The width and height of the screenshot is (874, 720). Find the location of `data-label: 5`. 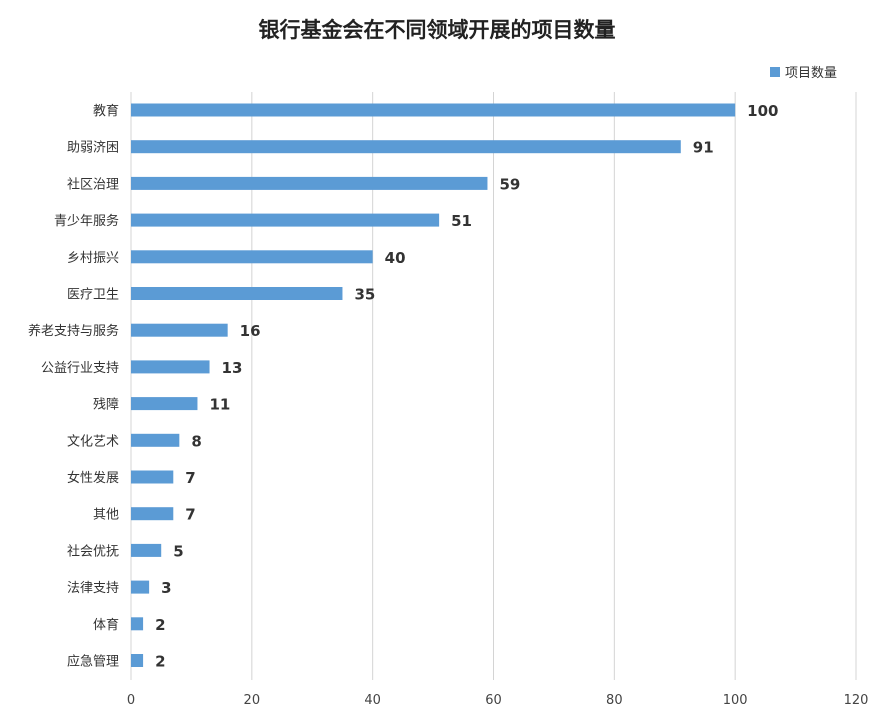

data-label: 5 is located at coordinates (178, 551).